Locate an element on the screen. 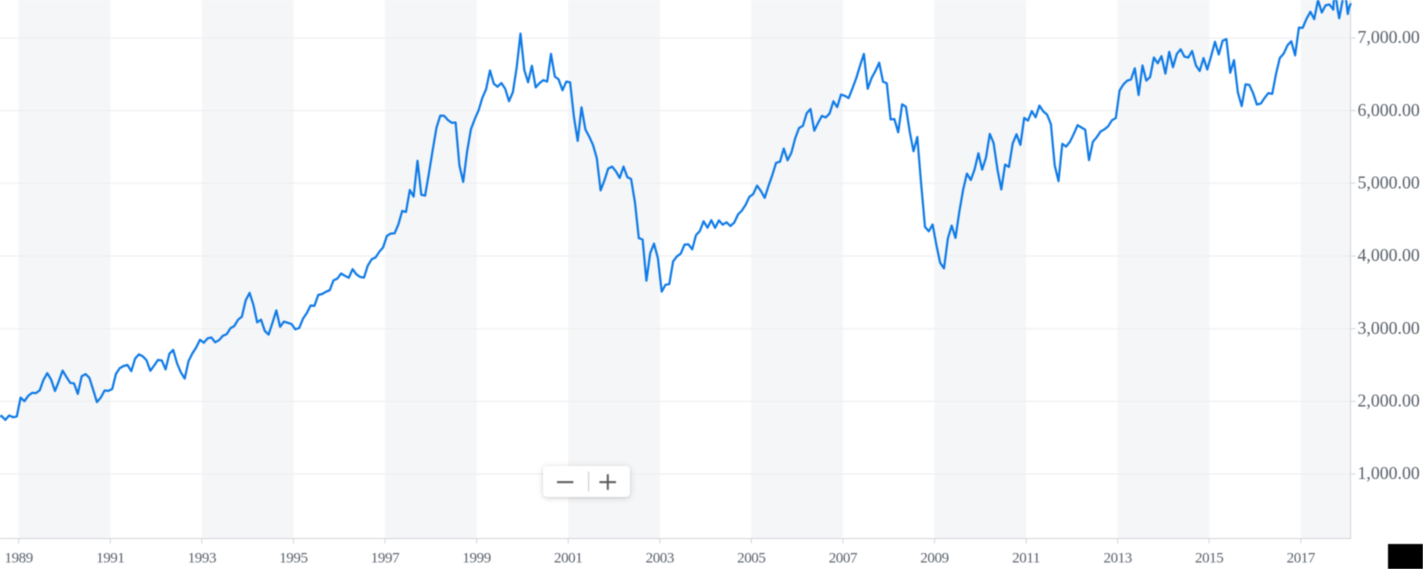 The image size is (1423, 569). svg-text: 1993 is located at coordinates (202, 558).